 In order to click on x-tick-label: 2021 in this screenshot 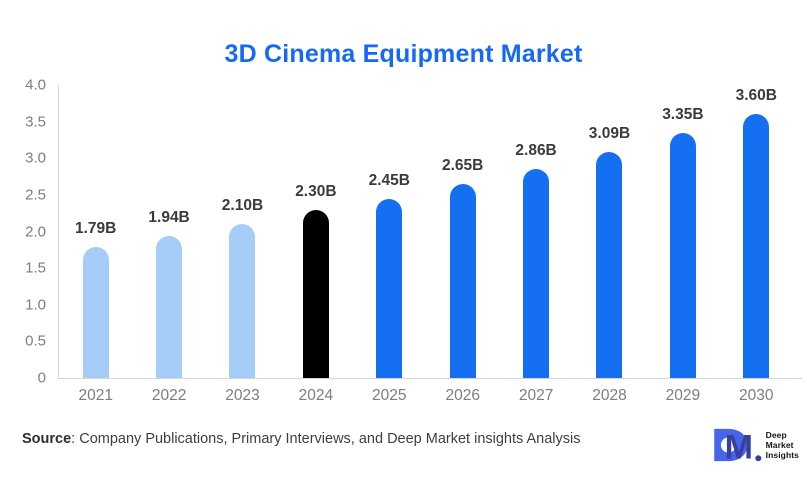, I will do `click(95, 395)`.